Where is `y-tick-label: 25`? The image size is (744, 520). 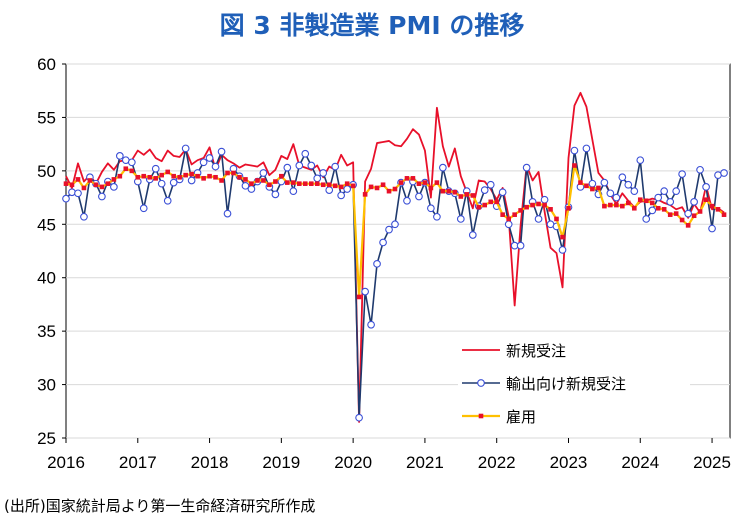 y-tick-label: 25 is located at coordinates (46, 438).